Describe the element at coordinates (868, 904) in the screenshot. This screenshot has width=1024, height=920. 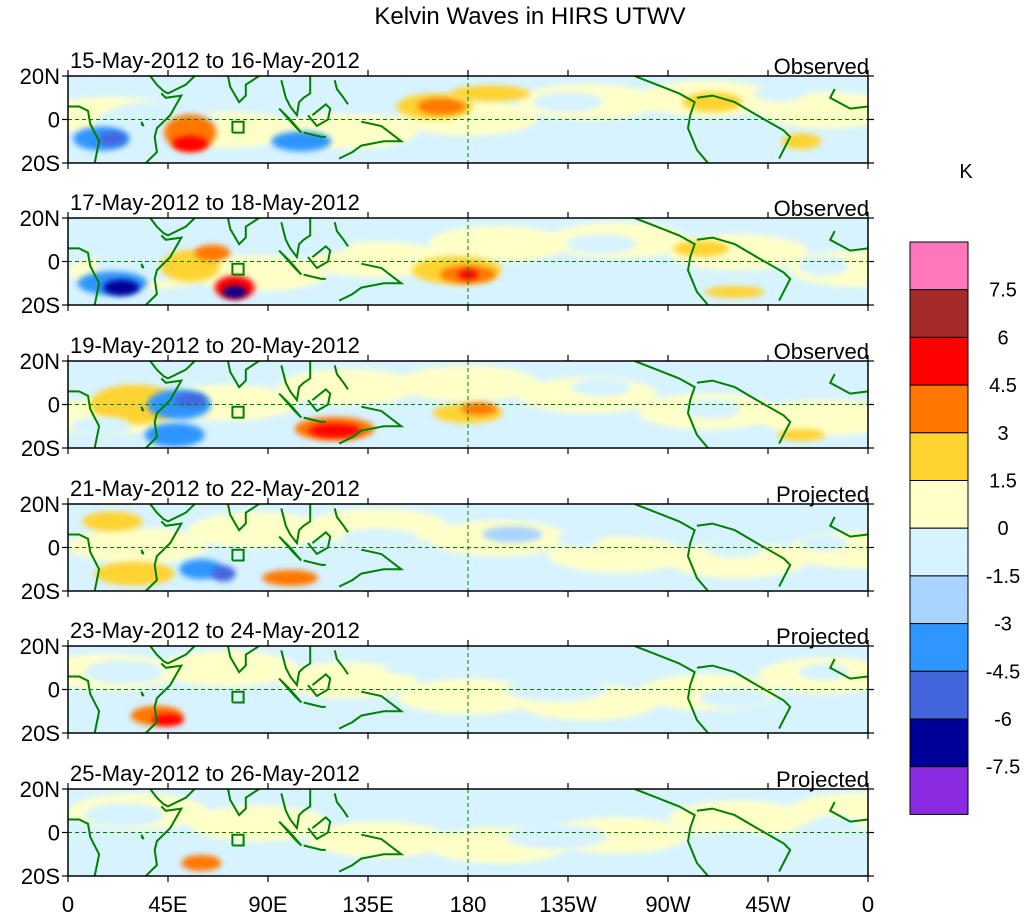
I see `longitude-label: 0` at that location.